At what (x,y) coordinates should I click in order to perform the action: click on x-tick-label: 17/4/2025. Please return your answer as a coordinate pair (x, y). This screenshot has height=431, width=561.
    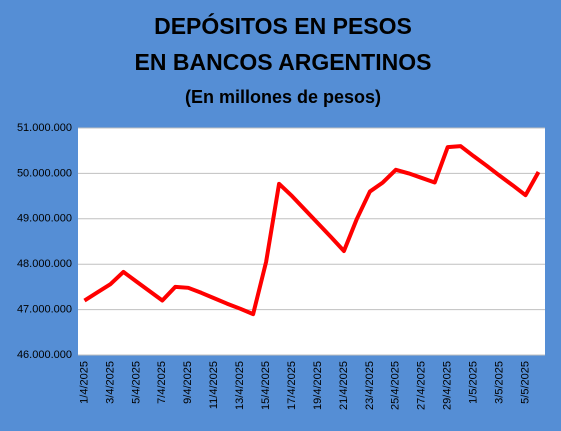
    Looking at the image, I should click on (292, 385).